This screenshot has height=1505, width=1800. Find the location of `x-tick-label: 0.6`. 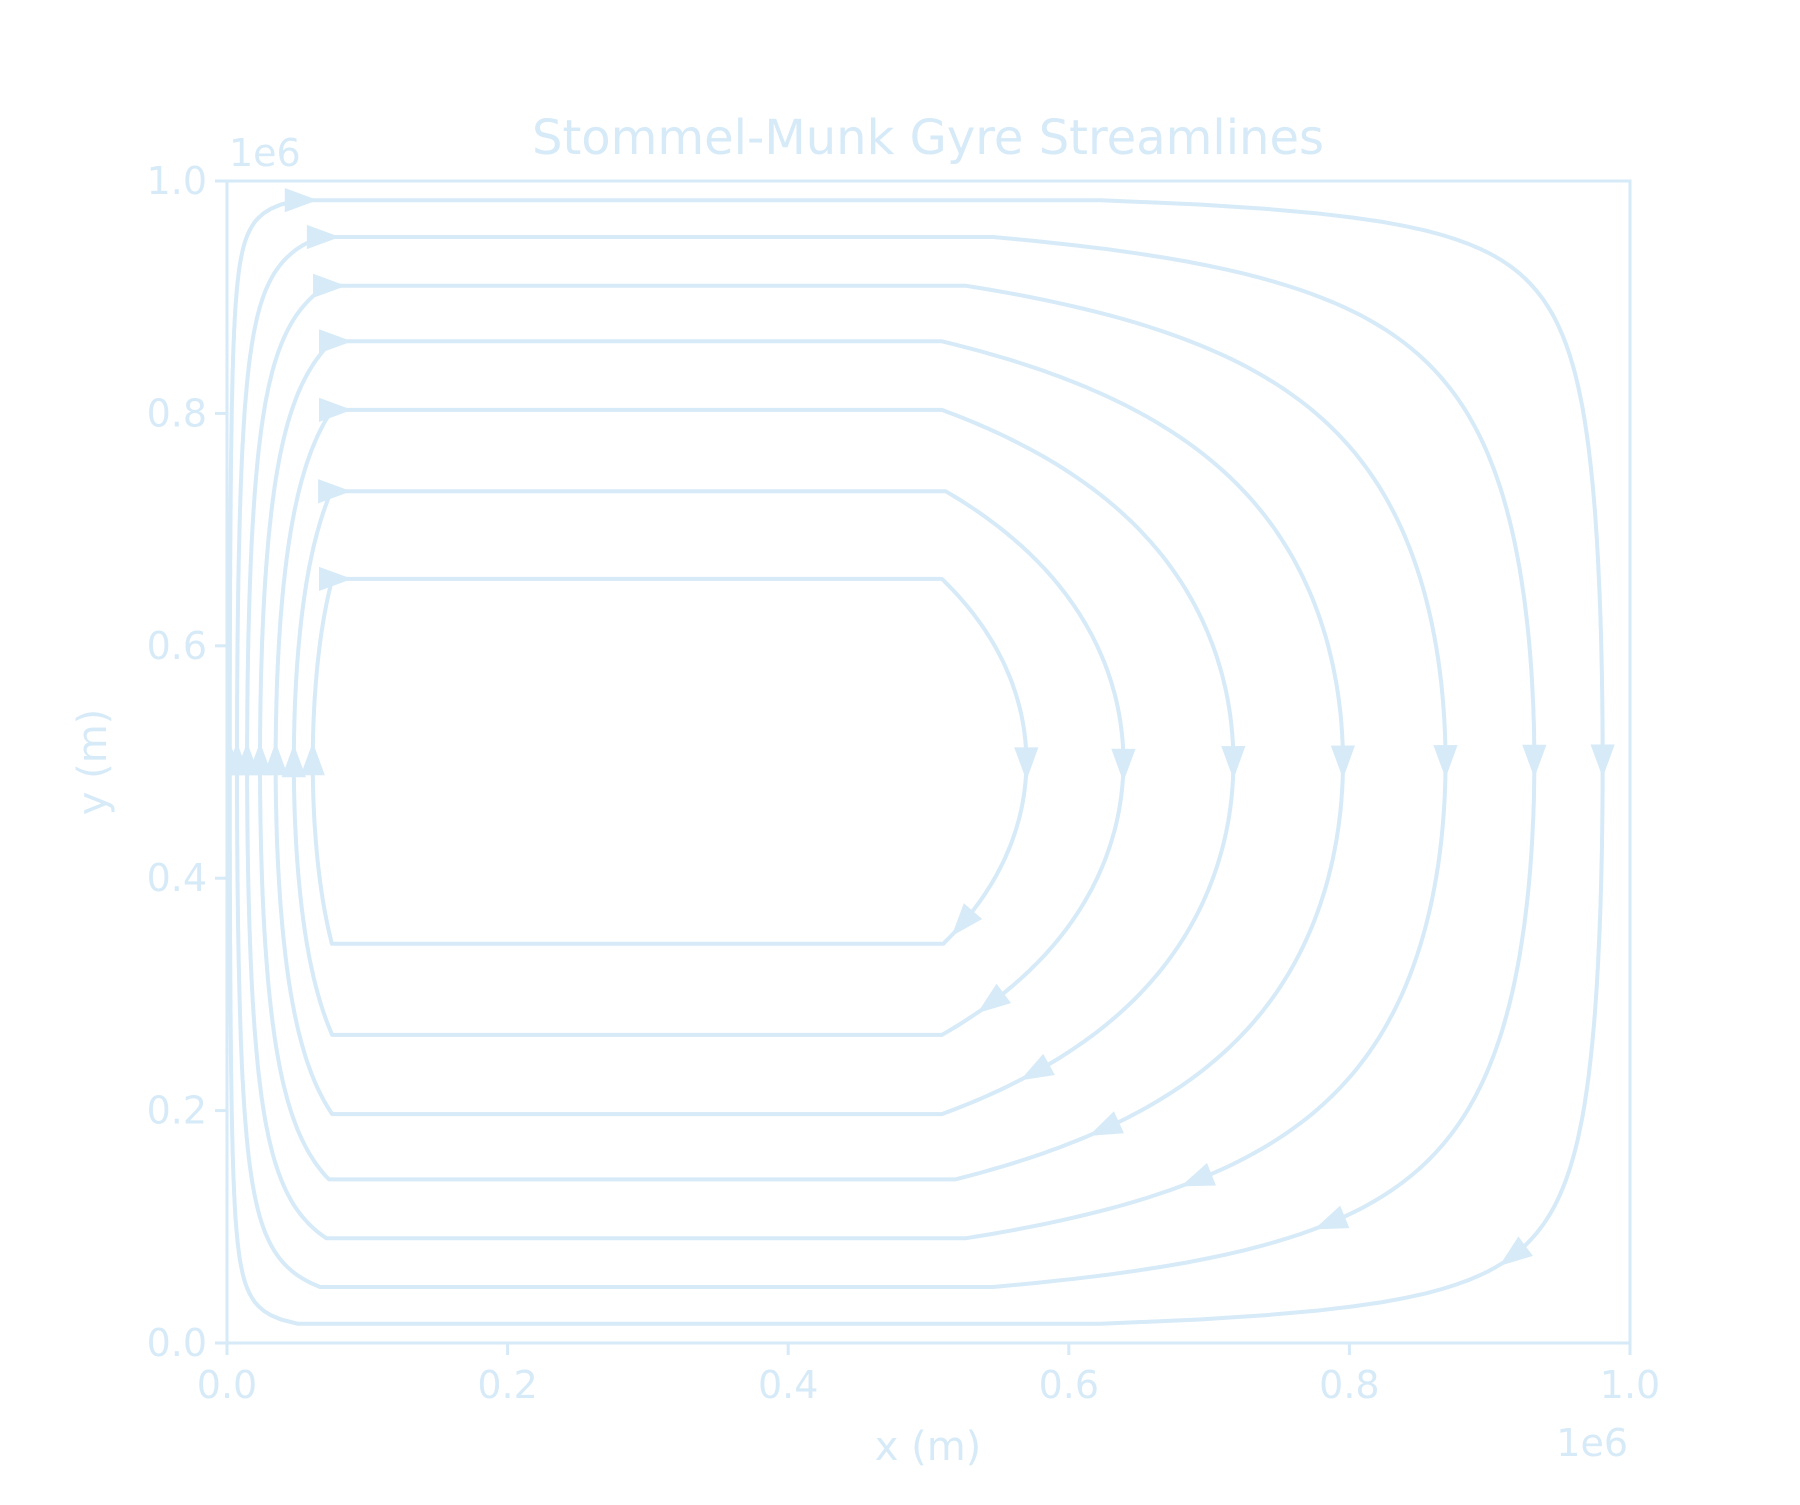

x-tick-label: 0.6 is located at coordinates (1069, 1385).